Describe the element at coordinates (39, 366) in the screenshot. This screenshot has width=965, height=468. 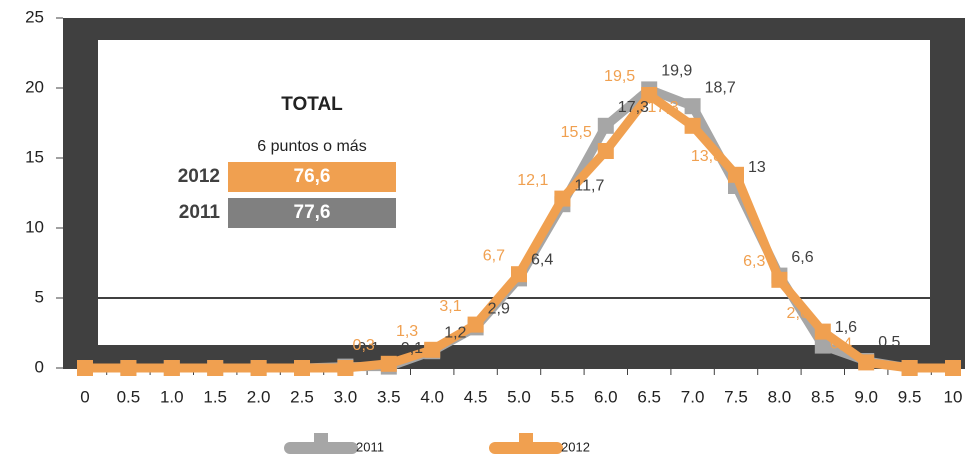
I see `y-tick-label: 0` at that location.